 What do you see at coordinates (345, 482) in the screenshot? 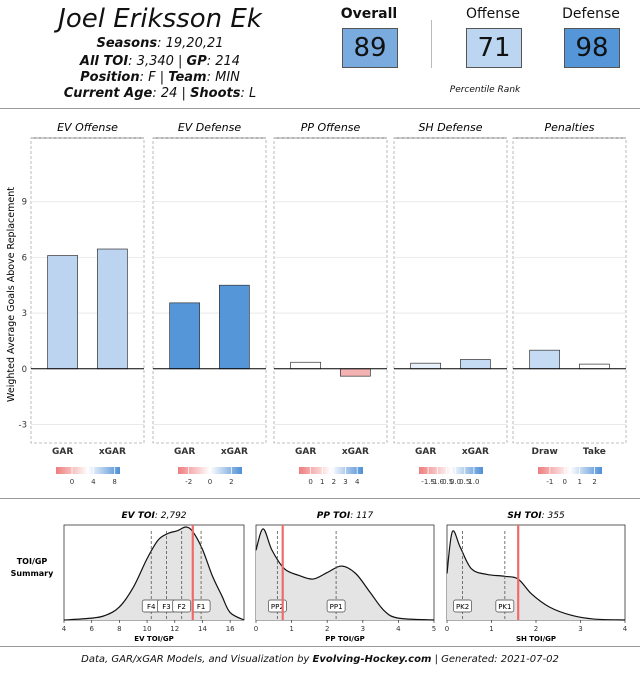
I see `legend-tick-label: 3` at bounding box center [345, 482].